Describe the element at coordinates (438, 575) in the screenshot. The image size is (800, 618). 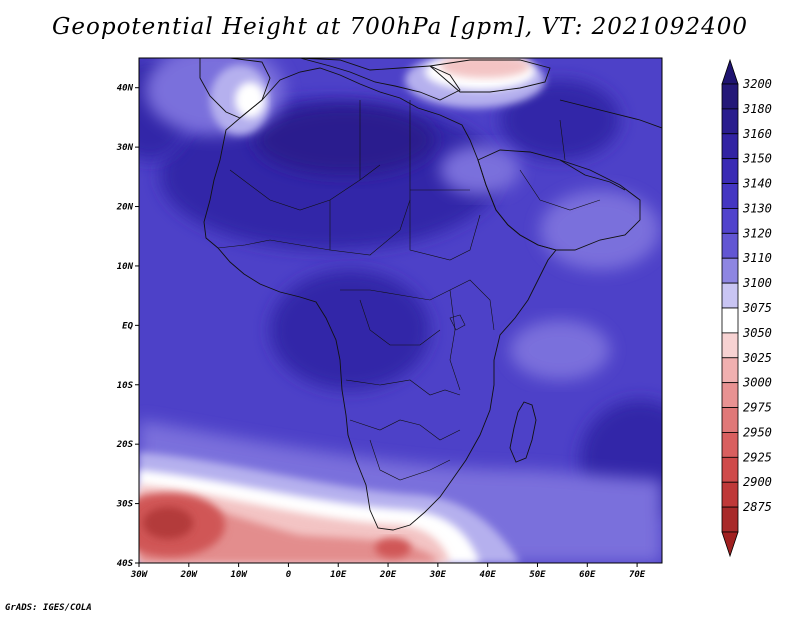
I see `lon-tick-label: 30E` at that location.